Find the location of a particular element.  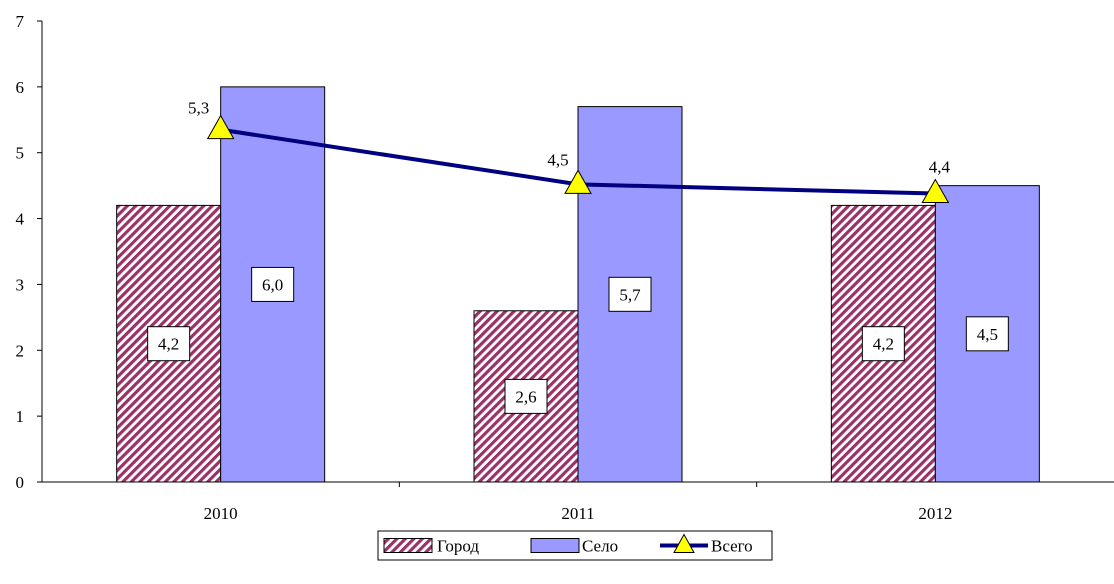

data-label-gorod: 2,6 is located at coordinates (526, 396).